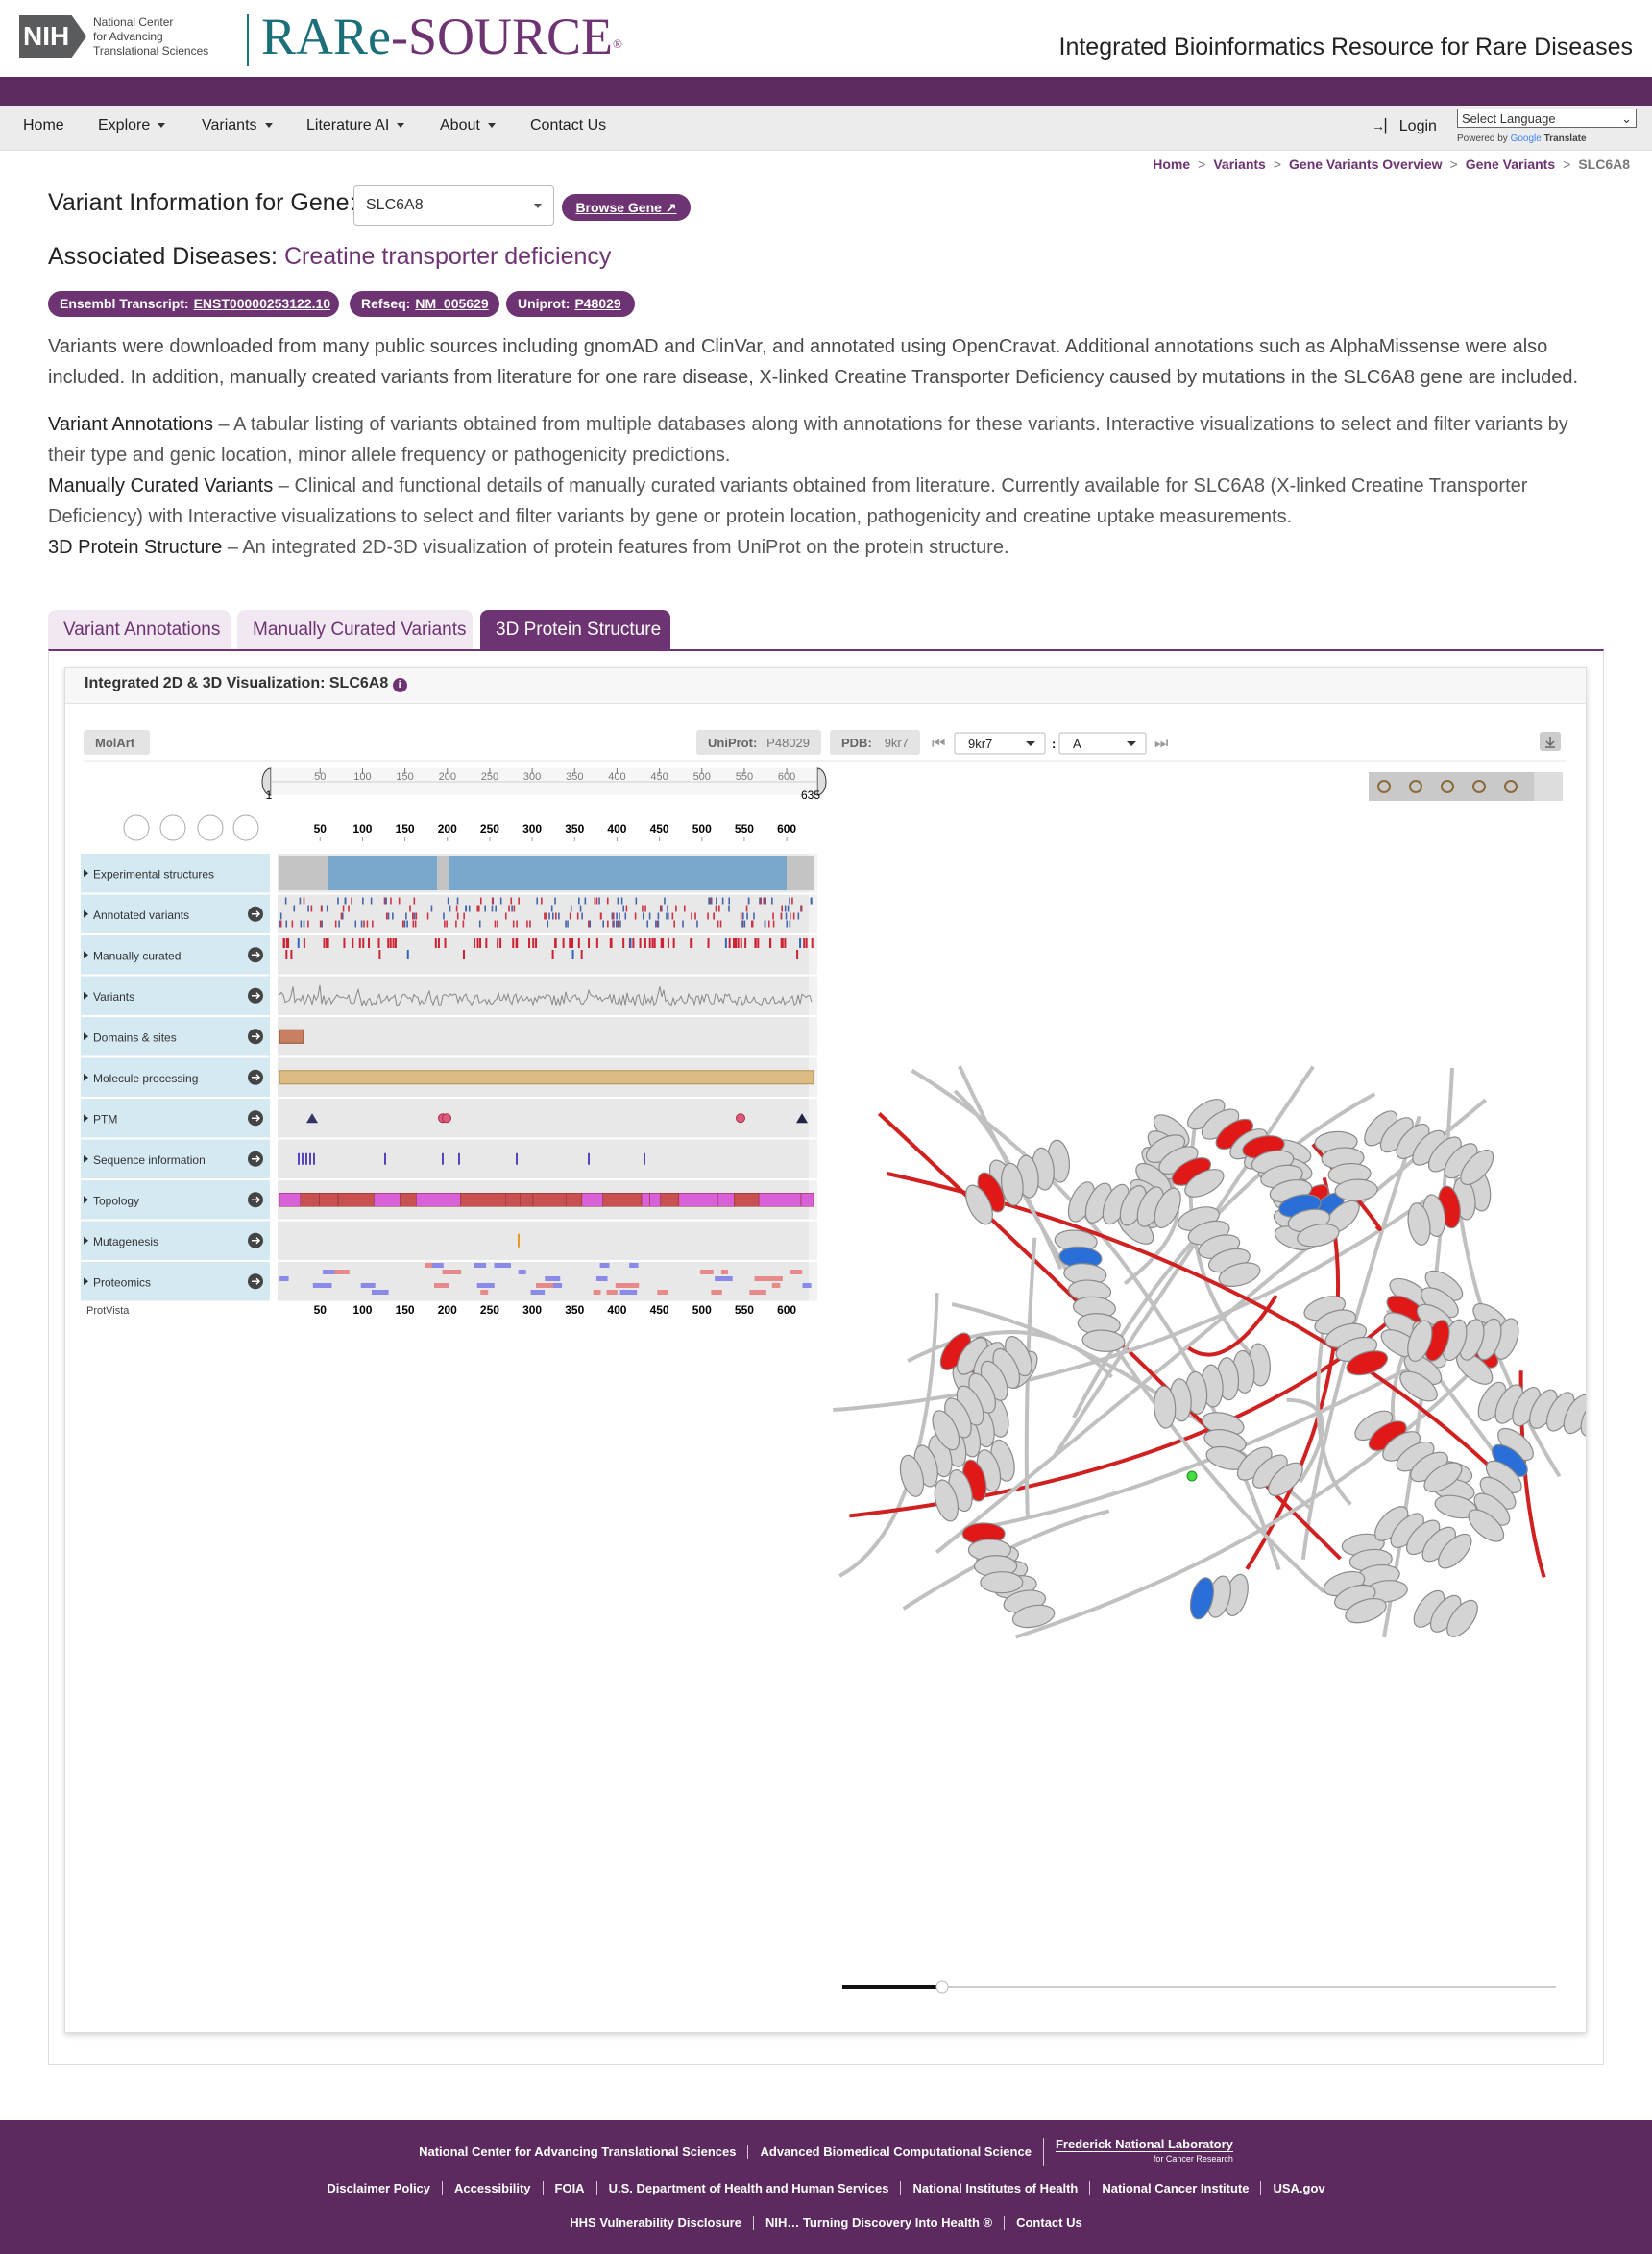 The image size is (1652, 2254). I want to click on molart-button-label: MolArt, so click(115, 743).